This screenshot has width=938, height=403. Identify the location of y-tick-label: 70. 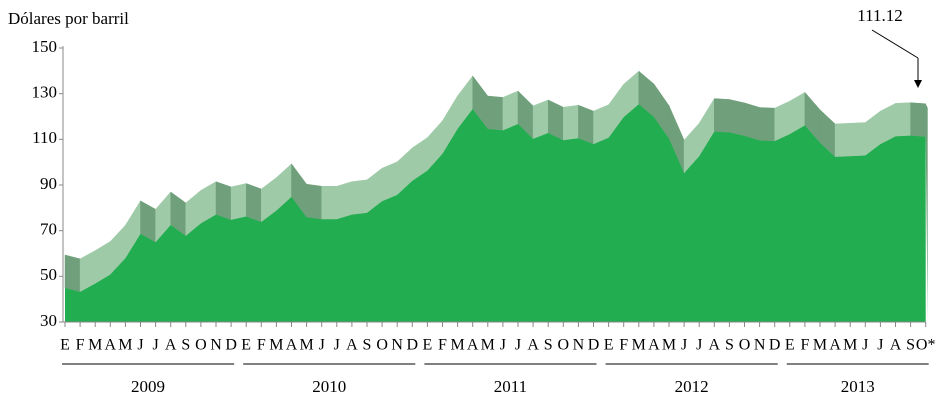
(48, 229).